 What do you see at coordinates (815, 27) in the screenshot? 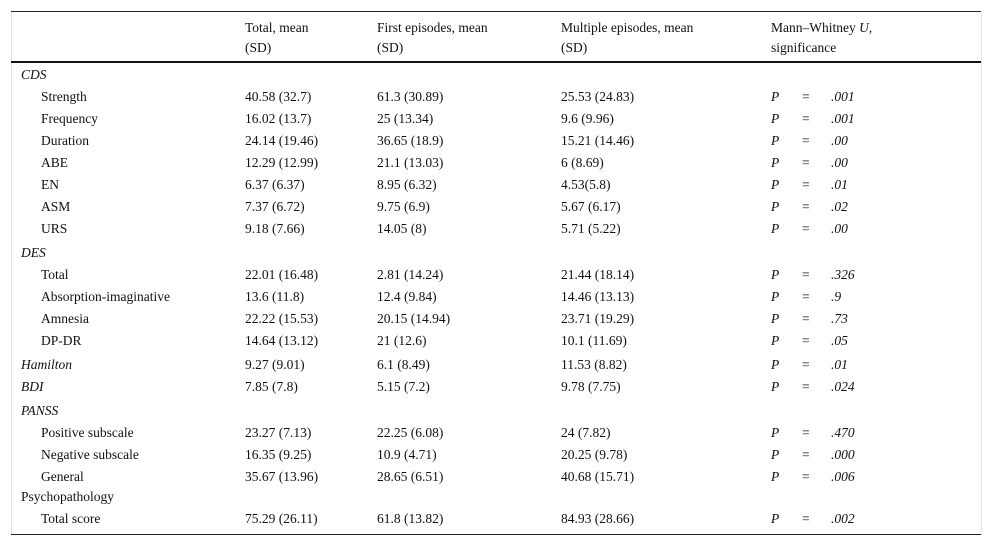
I see `header-mw-text: Mann–Whitney` at bounding box center [815, 27].